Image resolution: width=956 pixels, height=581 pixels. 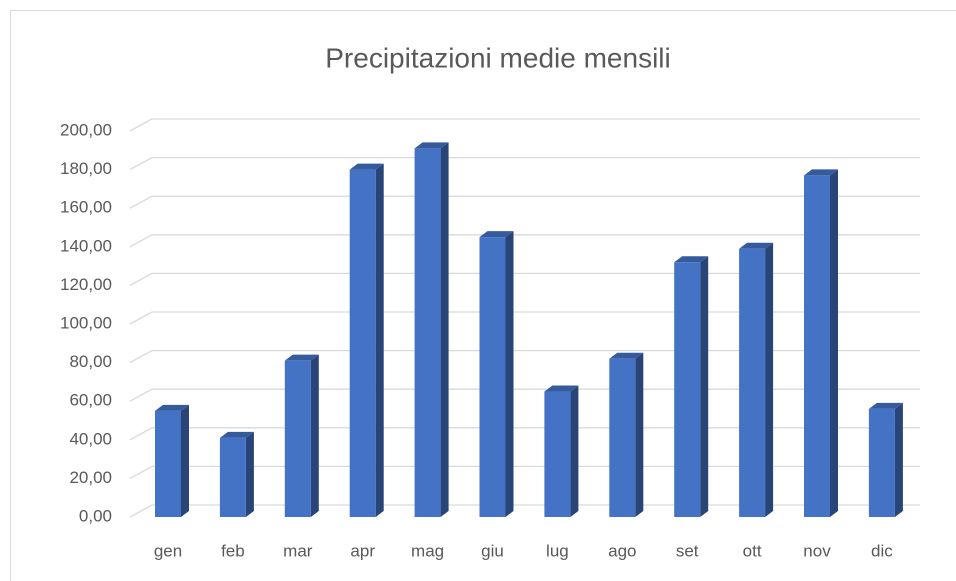 I want to click on y-tick-label: 180,00, so click(x=86, y=168).